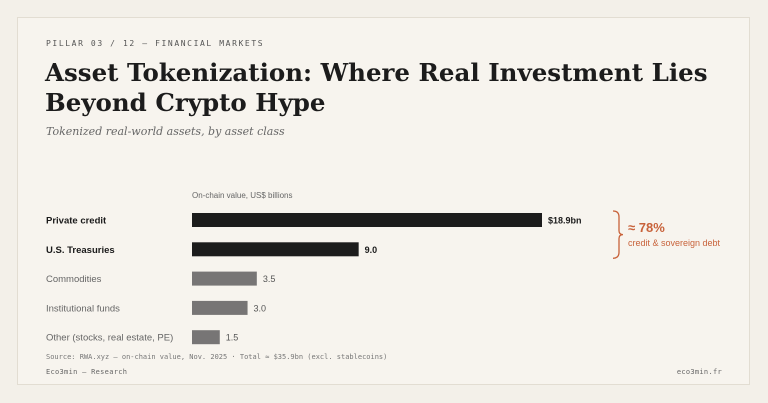 The width and height of the screenshot is (768, 403). What do you see at coordinates (155, 43) in the screenshot?
I see `section-kicker: PILLAR 03 / 12 — FINANCIAL MARKETS` at bounding box center [155, 43].